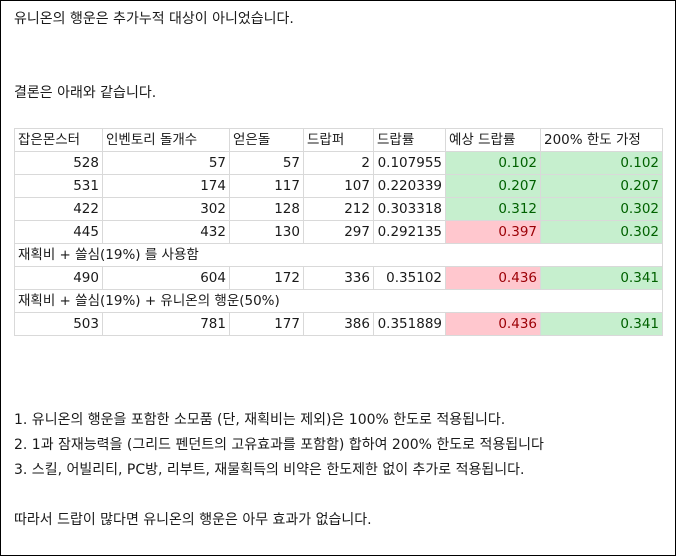 The image size is (676, 556). Describe the element at coordinates (58, 324) in the screenshot. I see `table-cell: 503` at that location.